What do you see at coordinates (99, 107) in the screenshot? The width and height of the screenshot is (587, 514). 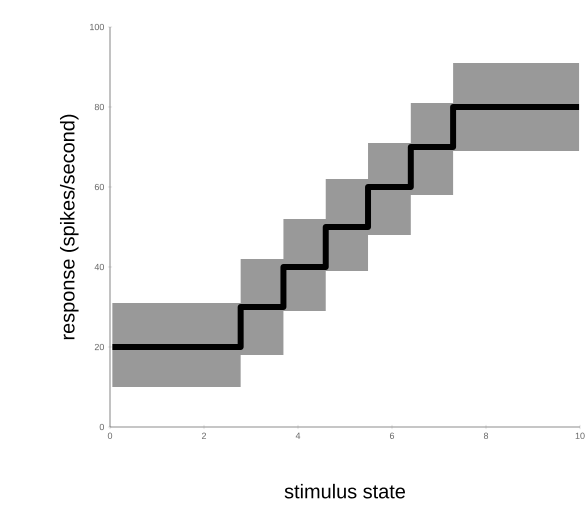 I see `y-tick-label: 80` at bounding box center [99, 107].